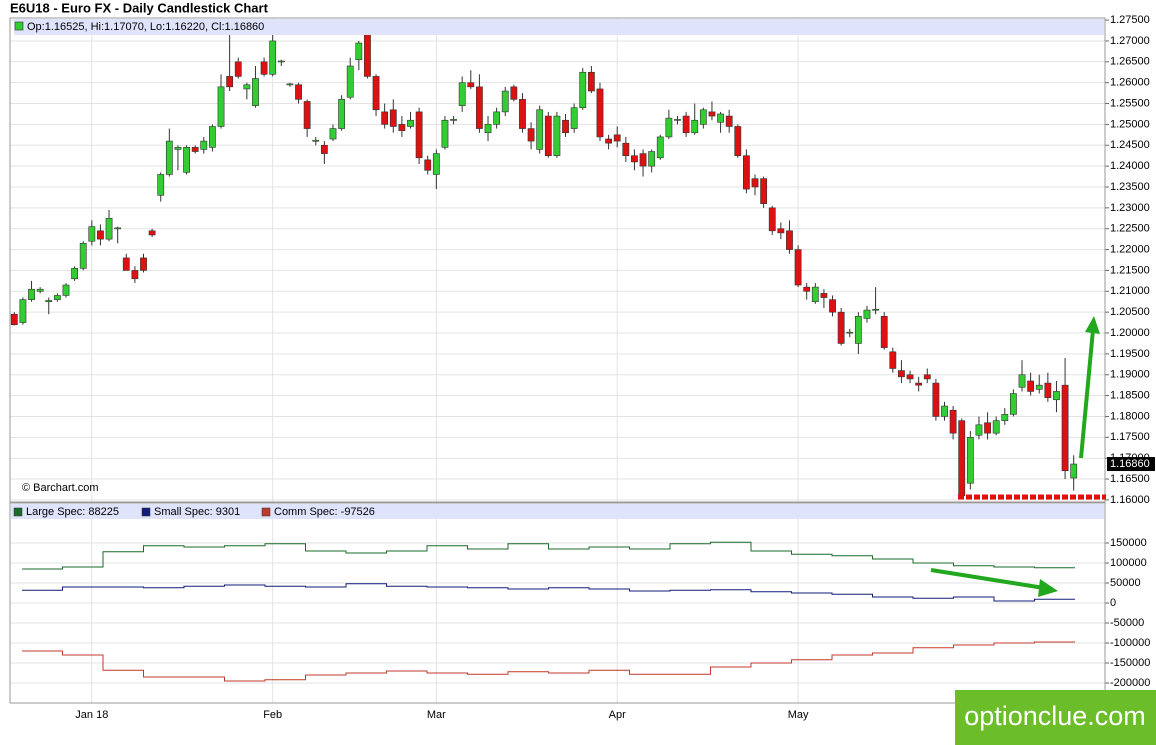  Describe the element at coordinates (72, 512) in the screenshot. I see `legend-label: Large Spec: 88225` at that location.